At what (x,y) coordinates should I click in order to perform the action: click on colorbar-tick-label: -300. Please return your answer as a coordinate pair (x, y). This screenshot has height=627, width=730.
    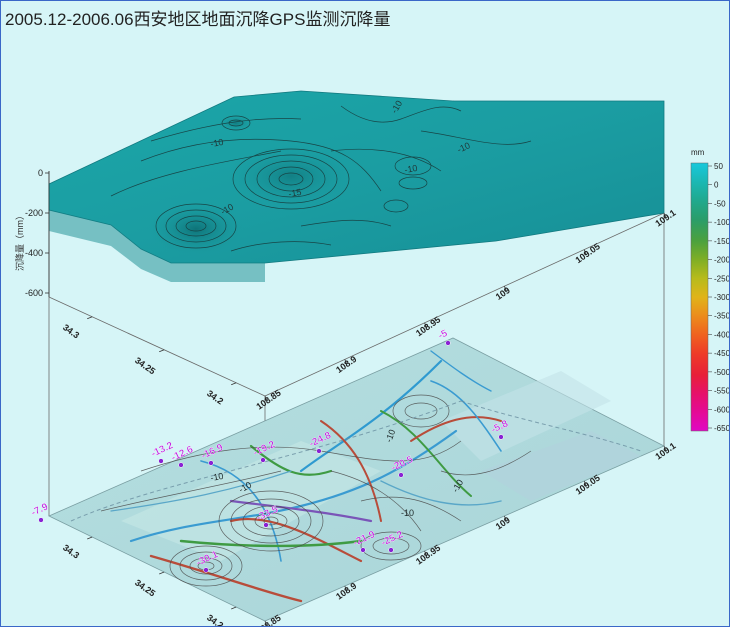
    Looking at the image, I should click on (721, 297).